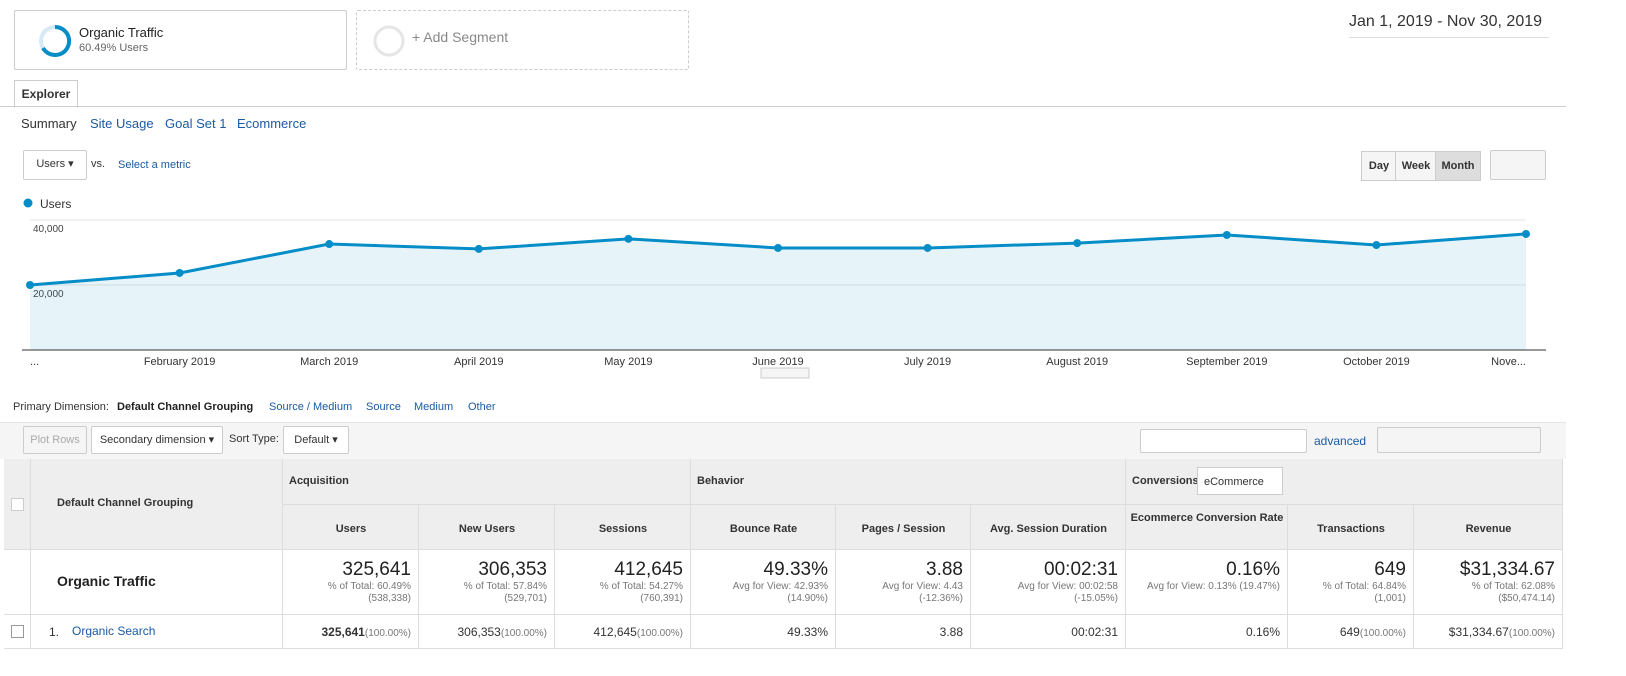 Image resolution: width=1626 pixels, height=676 pixels. Describe the element at coordinates (1240, 481) in the screenshot. I see `conversion-select: eCommerce` at that location.